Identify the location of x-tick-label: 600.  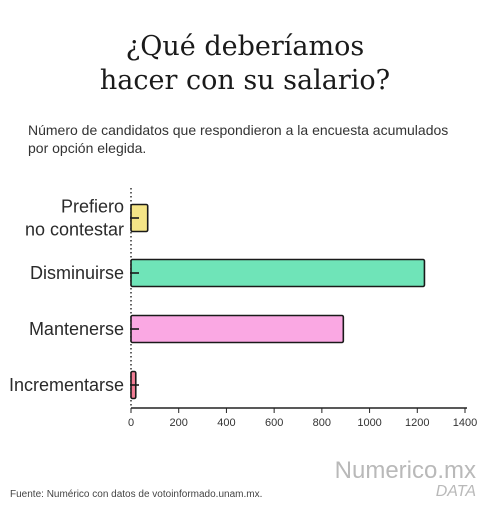
(274, 423).